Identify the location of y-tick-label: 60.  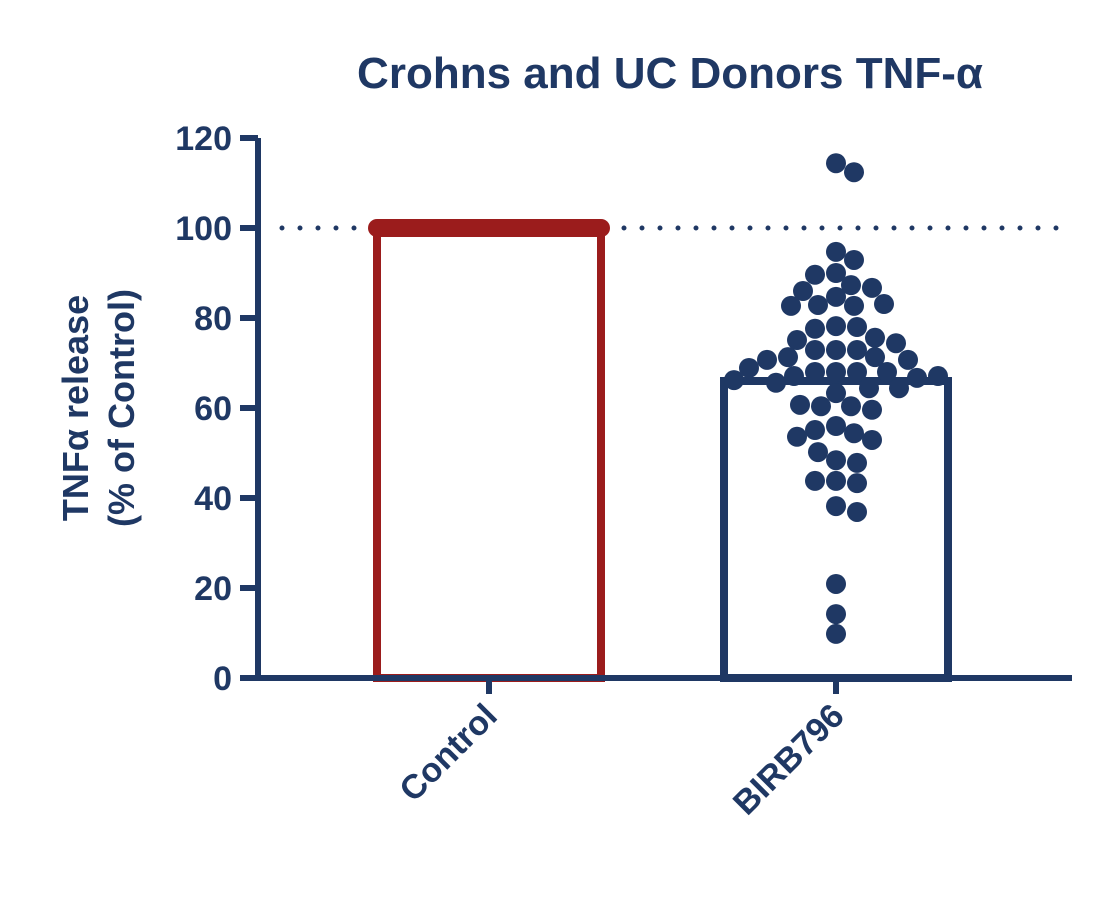
(213, 409).